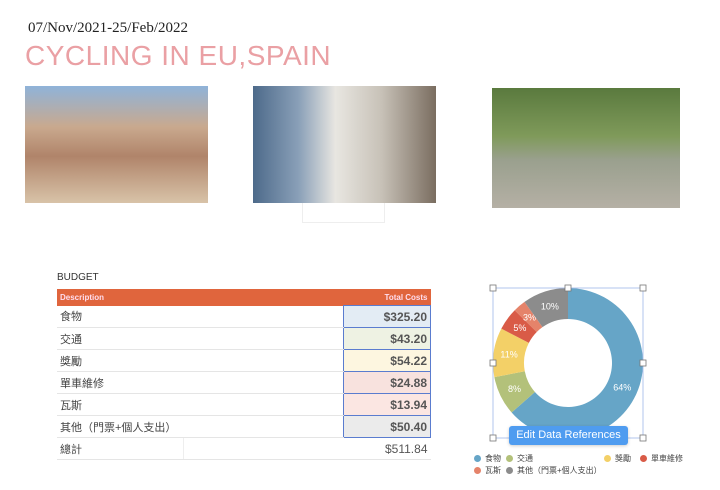 Image resolution: width=720 pixels, height=490 pixels. Describe the element at coordinates (667, 458) in the screenshot. I see `legend-label: 單車維修` at that location.